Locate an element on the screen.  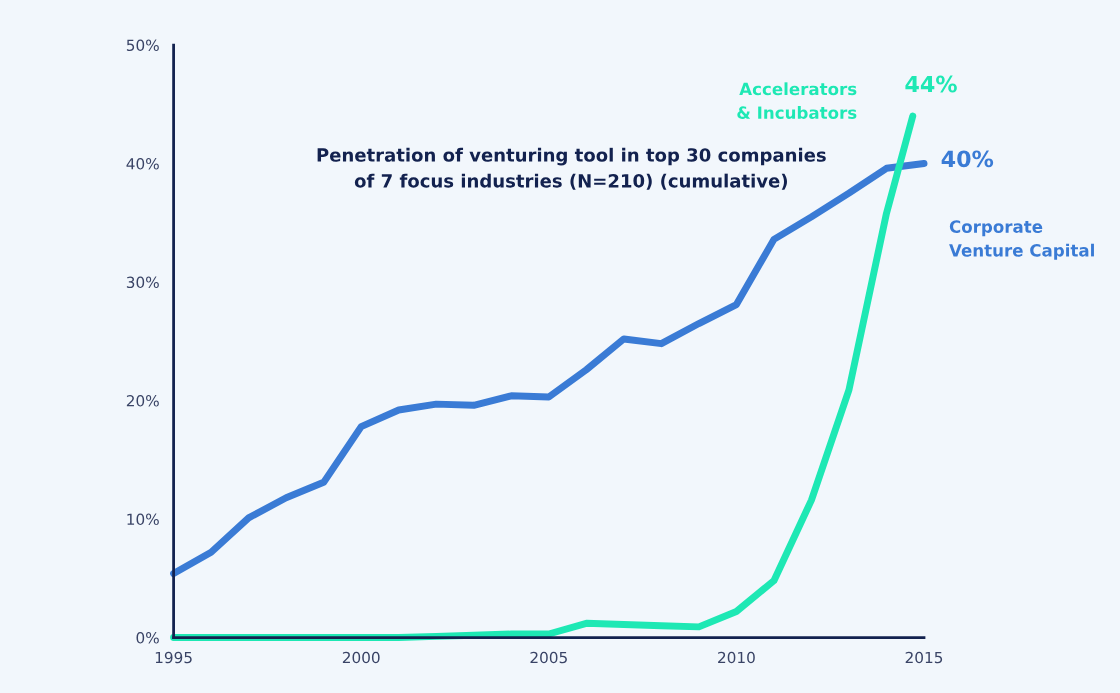
y-tick-label: 30% is located at coordinates (142, 282).